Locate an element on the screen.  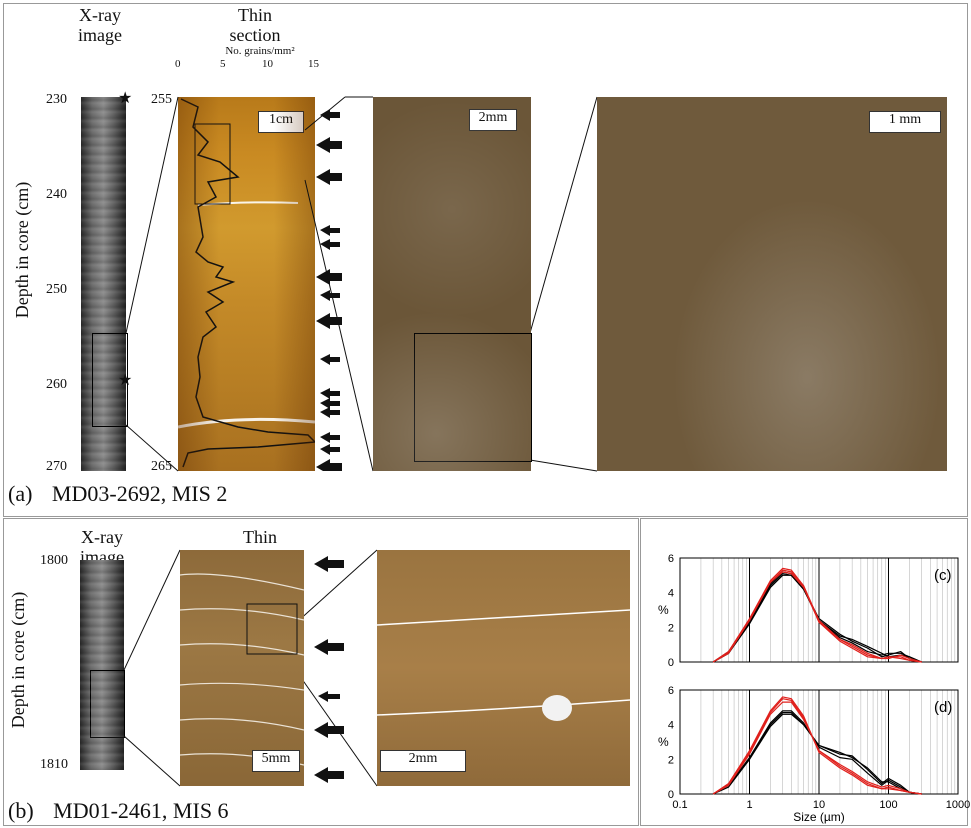
depth-tick-1810: 1810 is located at coordinates (54, 764).